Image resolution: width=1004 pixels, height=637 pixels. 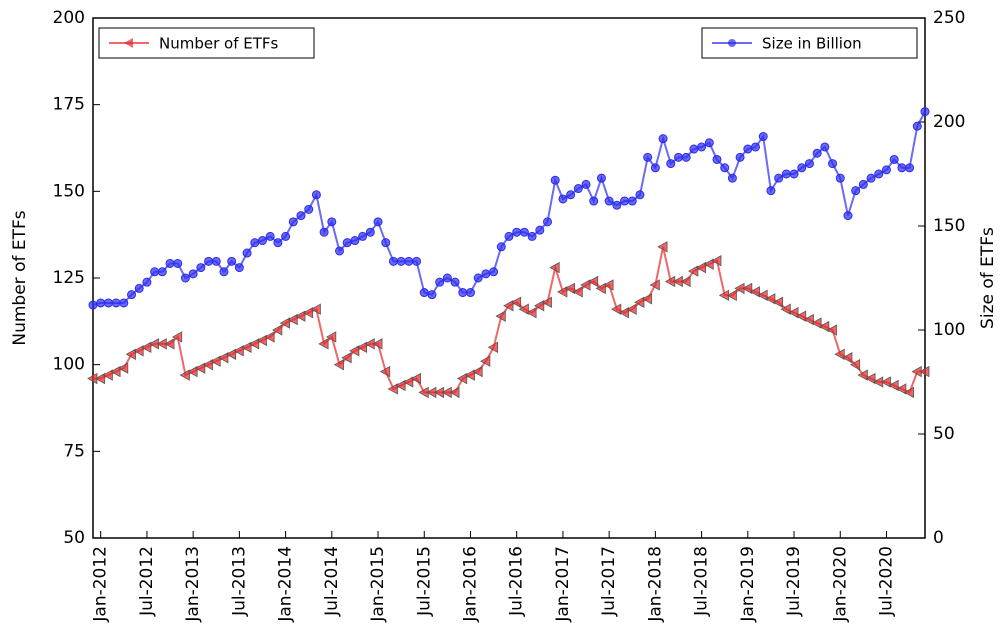 I want to click on x-tick-label: Jan-2013, so click(x=193, y=584).